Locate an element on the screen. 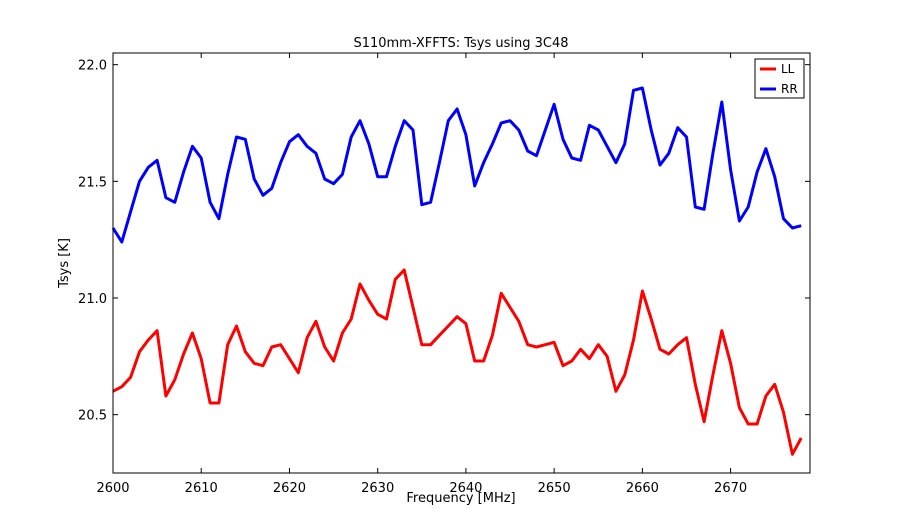 This screenshot has width=900, height=525. y-tick-label: 20.5 is located at coordinates (92, 416).